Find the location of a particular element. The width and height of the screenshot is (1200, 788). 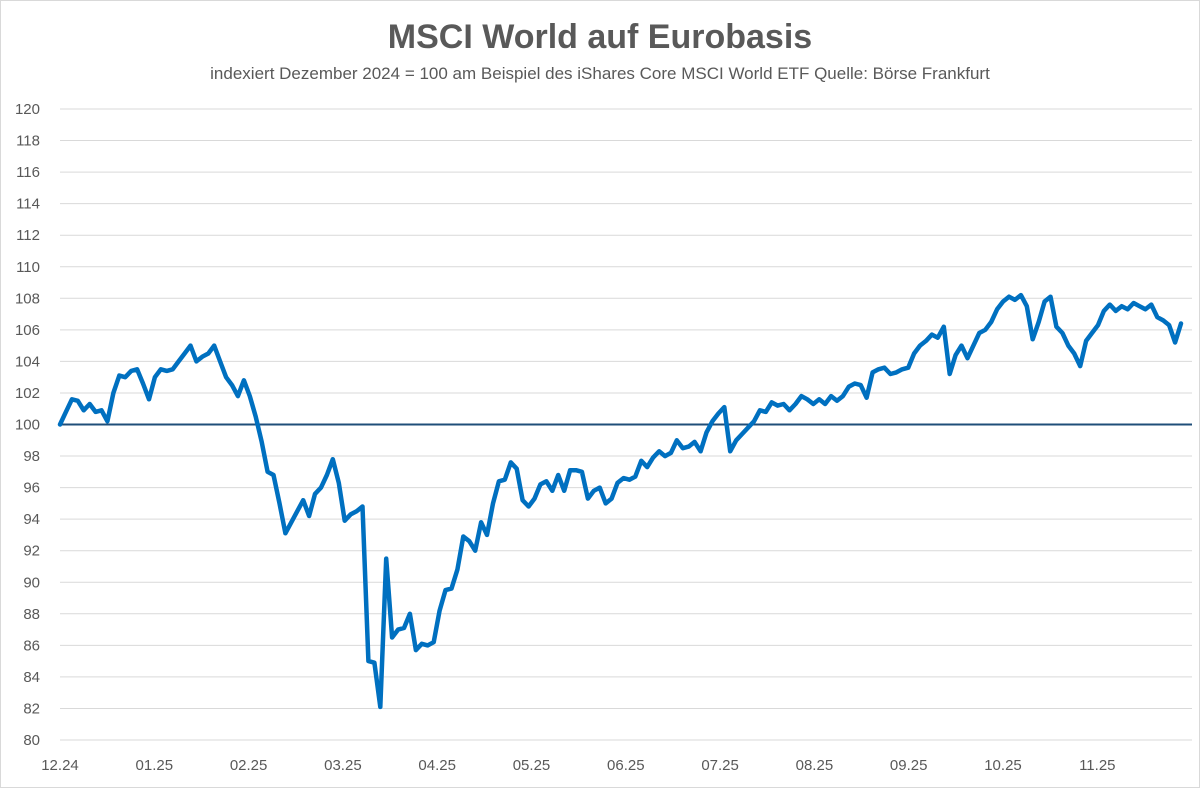

y-tick-label: 114 is located at coordinates (28, 204).